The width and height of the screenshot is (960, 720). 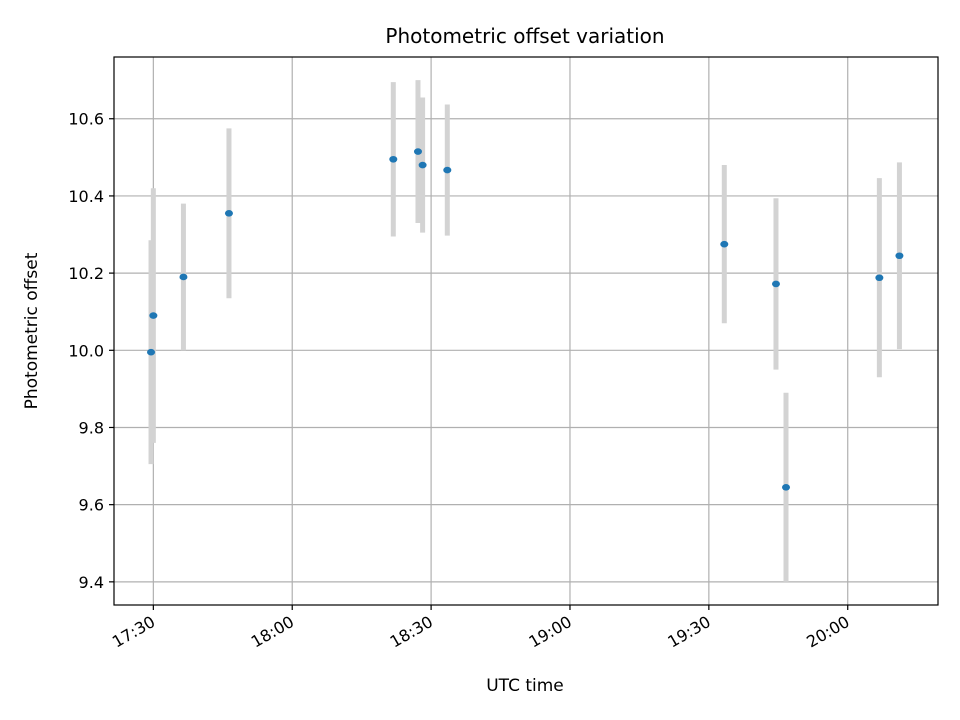 I want to click on y-tick-label: 10.4, so click(x=86, y=196).